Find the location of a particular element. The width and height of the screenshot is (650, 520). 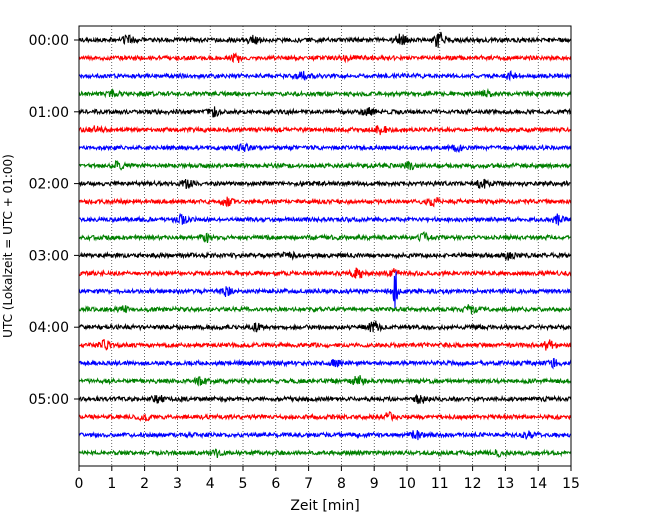

x-tick-label-8: 8 is located at coordinates (341, 484).